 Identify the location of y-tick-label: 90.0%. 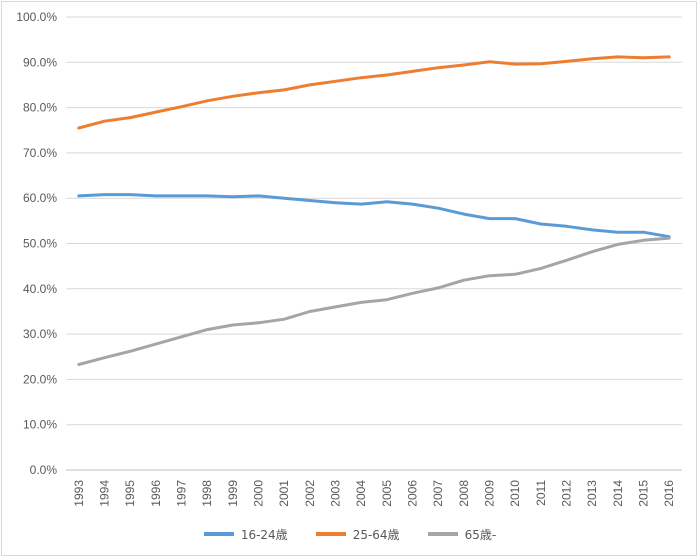
(40, 62).